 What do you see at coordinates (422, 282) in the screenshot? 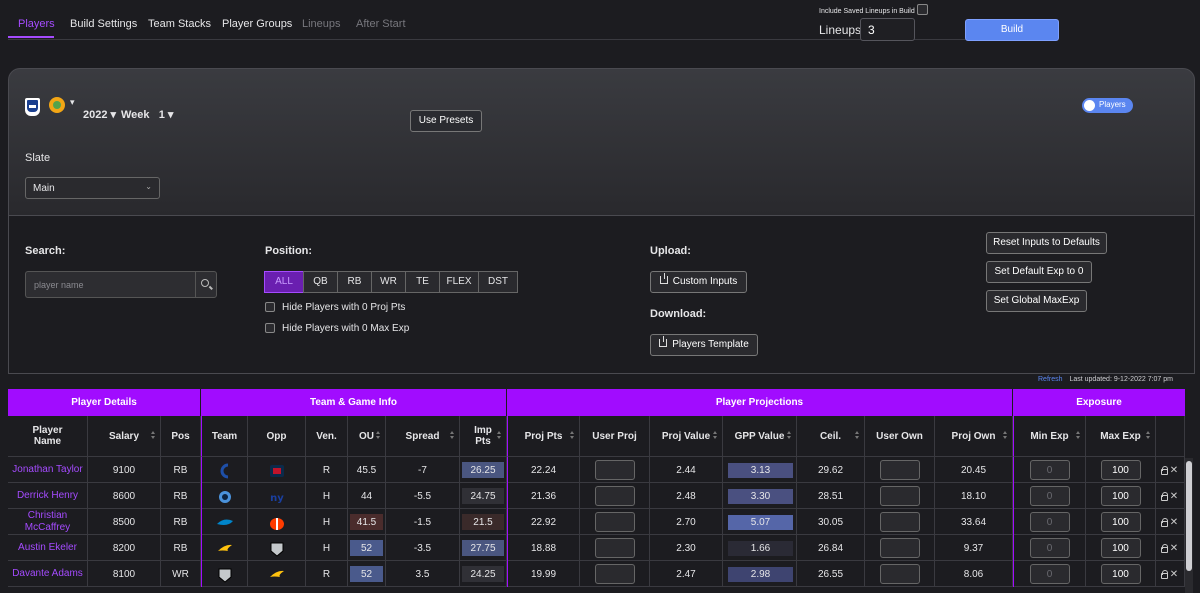
I see `position-te-button: TE` at bounding box center [422, 282].